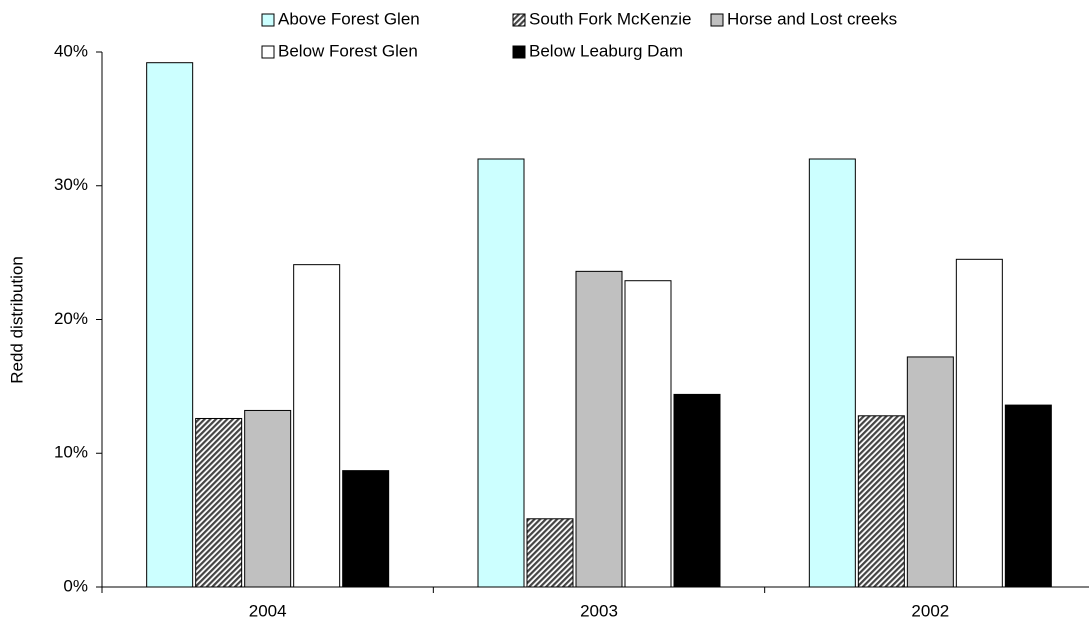 Image resolution: width=1089 pixels, height=632 pixels. Describe the element at coordinates (348, 50) in the screenshot. I see `legend-label: Below Forest Glen` at that location.